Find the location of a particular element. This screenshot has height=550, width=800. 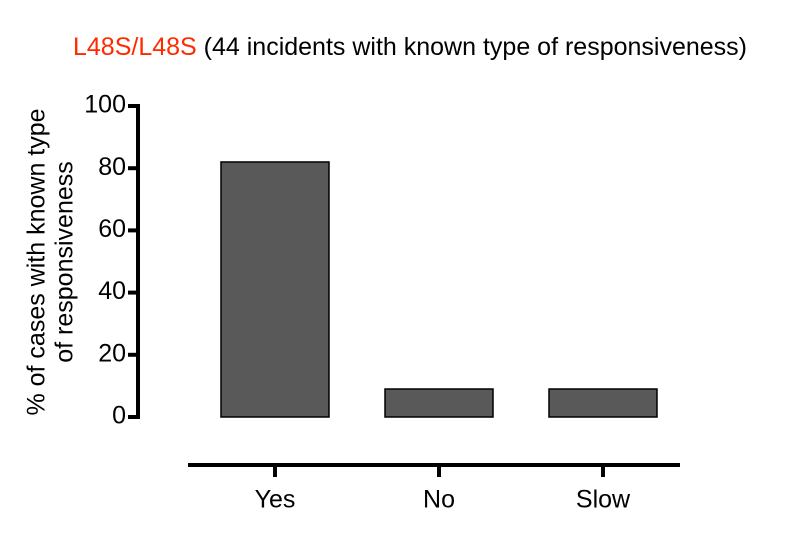

y-tick-label: 40 is located at coordinates (112, 291).